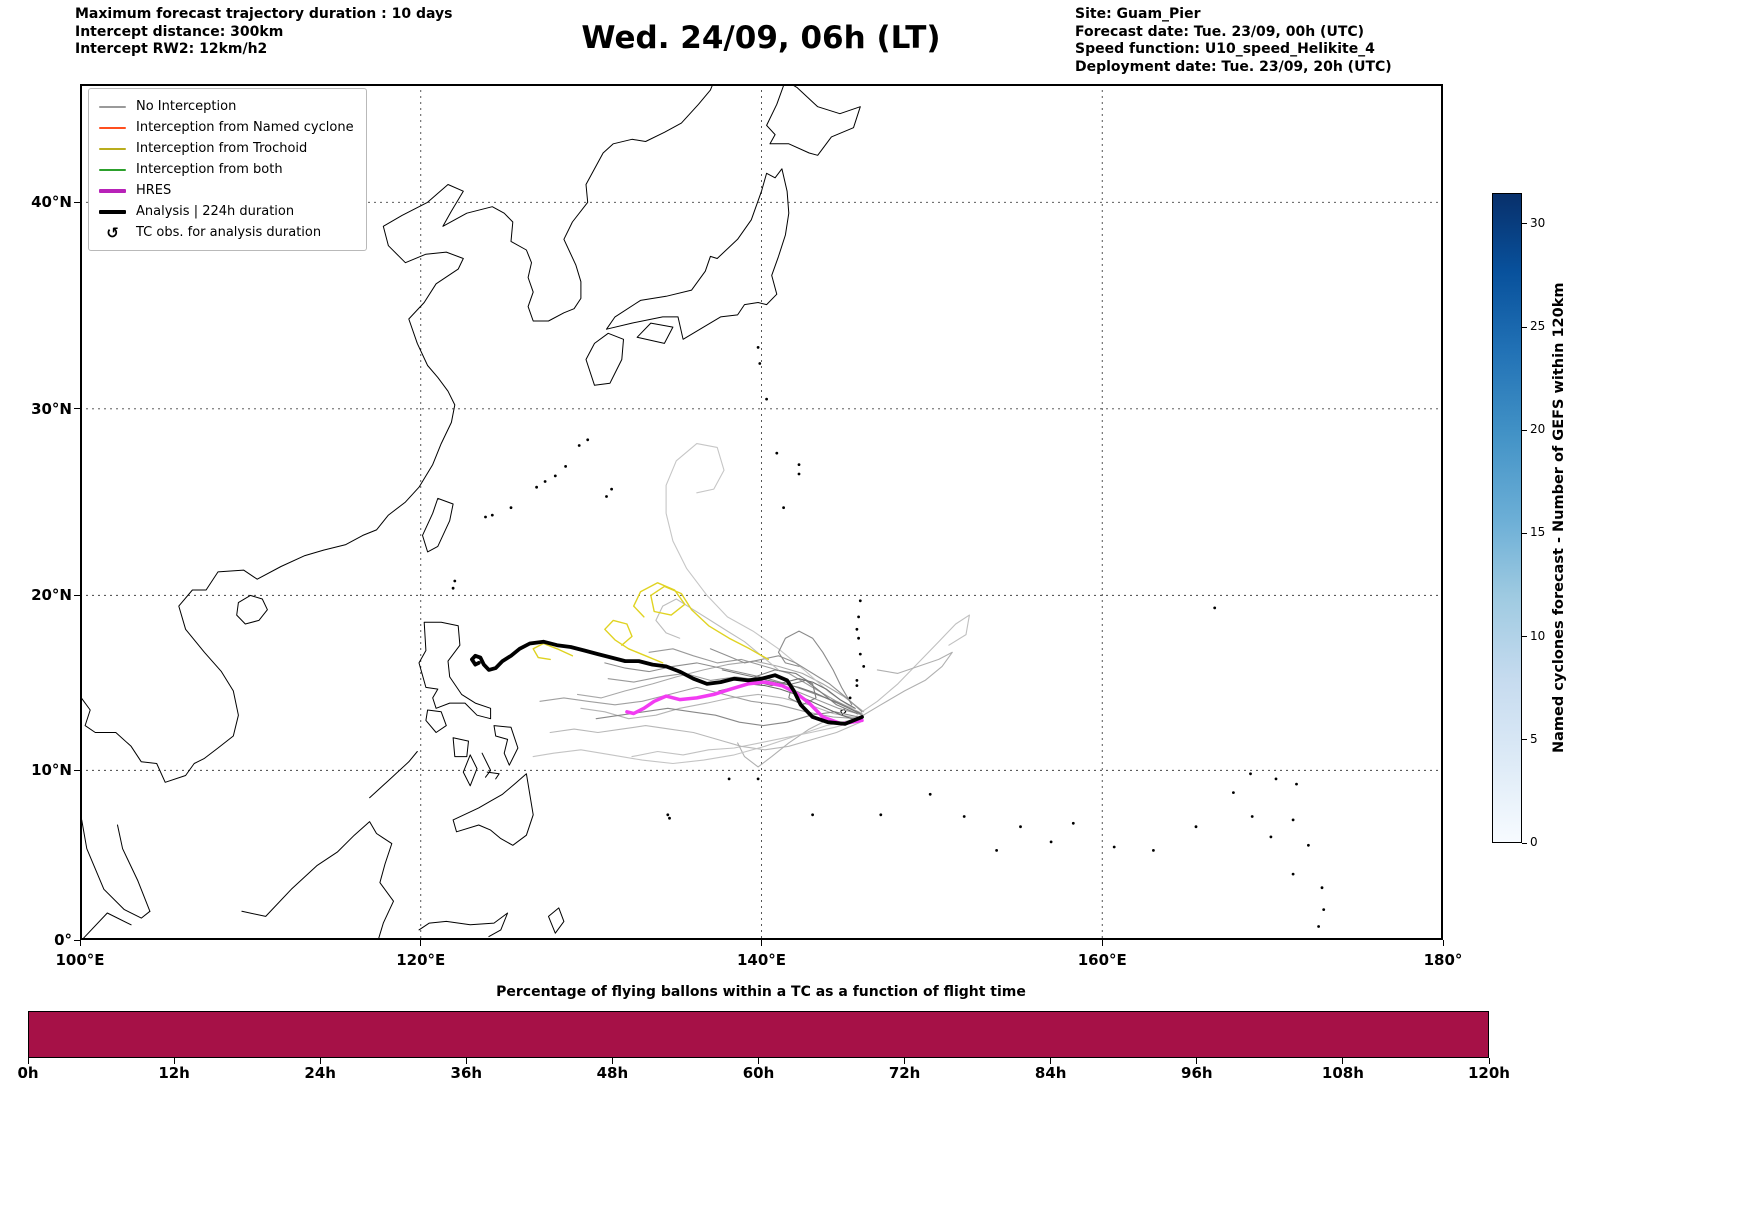 The height and width of the screenshot is (1213, 1748). I want to click on x-axis-tick-label: 180°, so click(1443, 960).